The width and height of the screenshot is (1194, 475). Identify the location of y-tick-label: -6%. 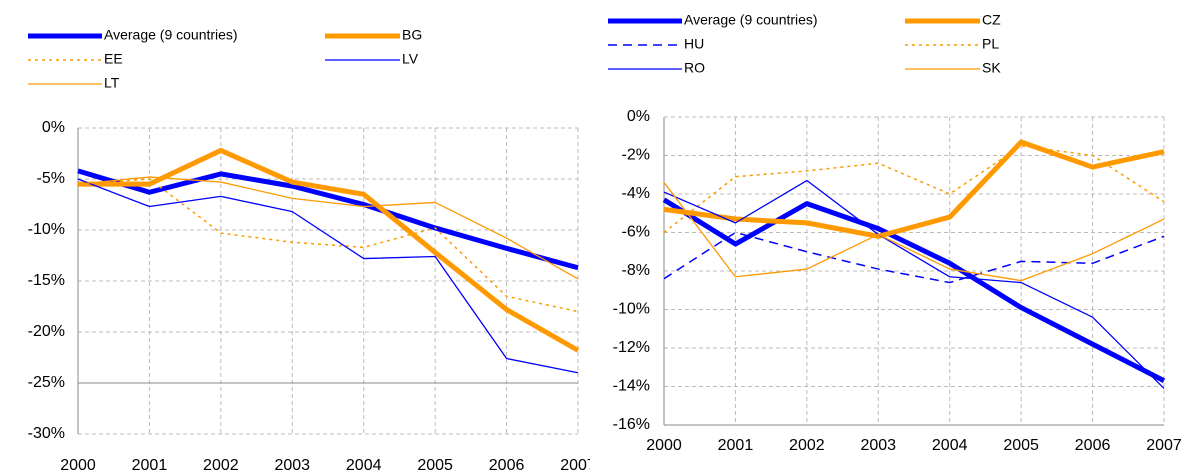
(636, 232).